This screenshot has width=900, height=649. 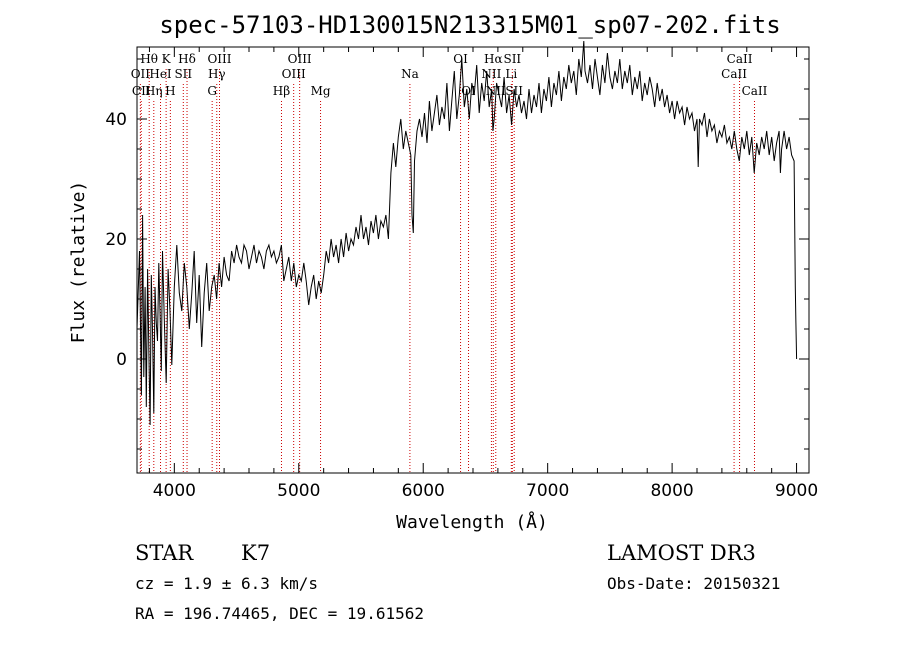 What do you see at coordinates (164, 553) in the screenshot?
I see `object-class: STAR` at bounding box center [164, 553].